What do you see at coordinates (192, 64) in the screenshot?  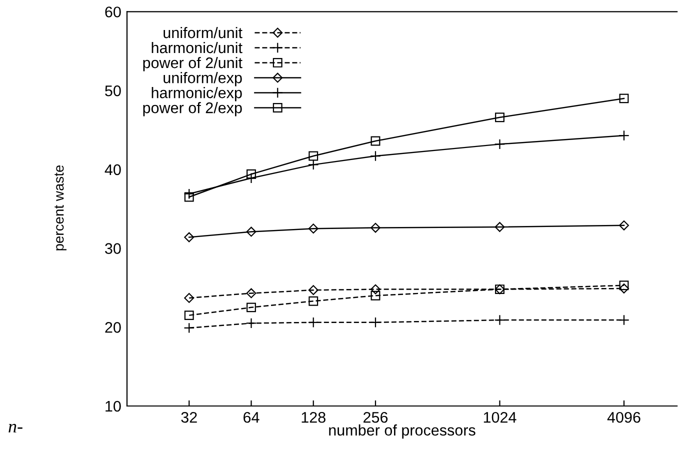 I see `legend-label: power of 2/unit` at bounding box center [192, 64].